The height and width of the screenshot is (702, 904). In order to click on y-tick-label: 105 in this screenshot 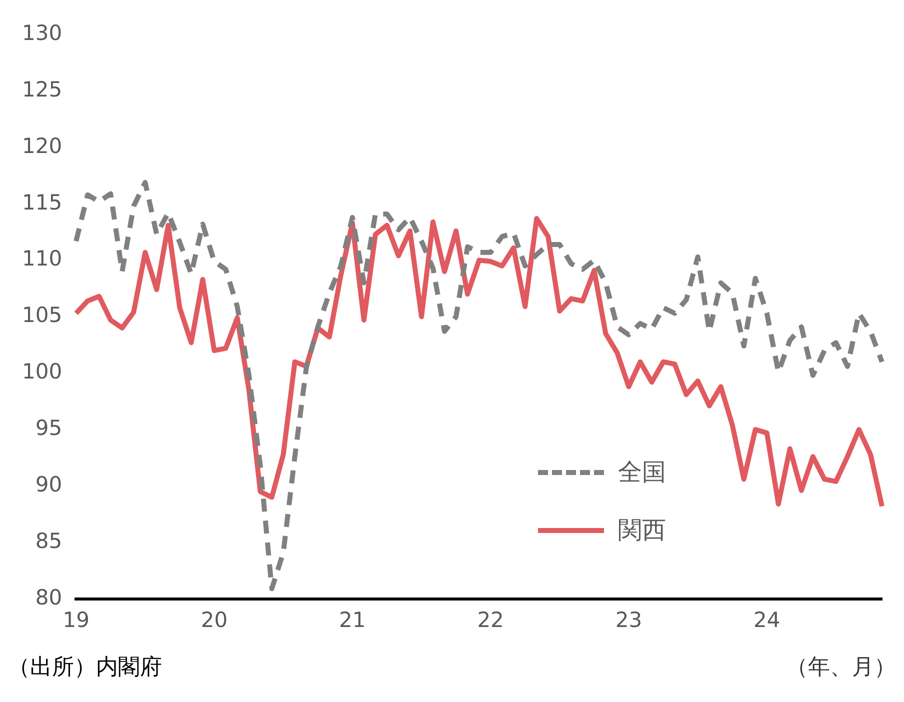, I will do `click(42, 315)`.